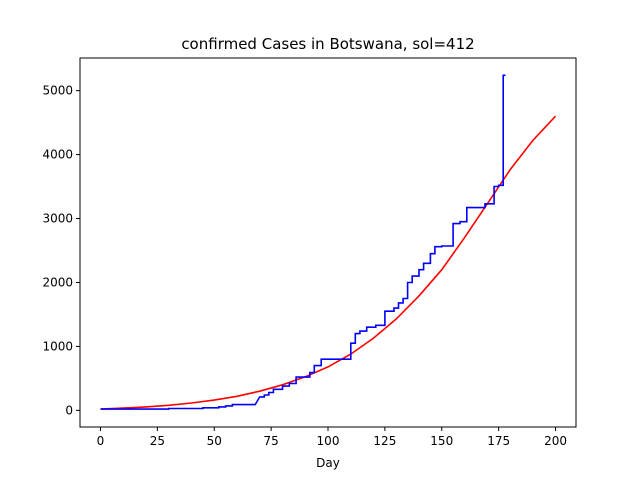 The height and width of the screenshot is (480, 640). What do you see at coordinates (57, 346) in the screenshot?
I see `y-tick-label: 1000` at bounding box center [57, 346].